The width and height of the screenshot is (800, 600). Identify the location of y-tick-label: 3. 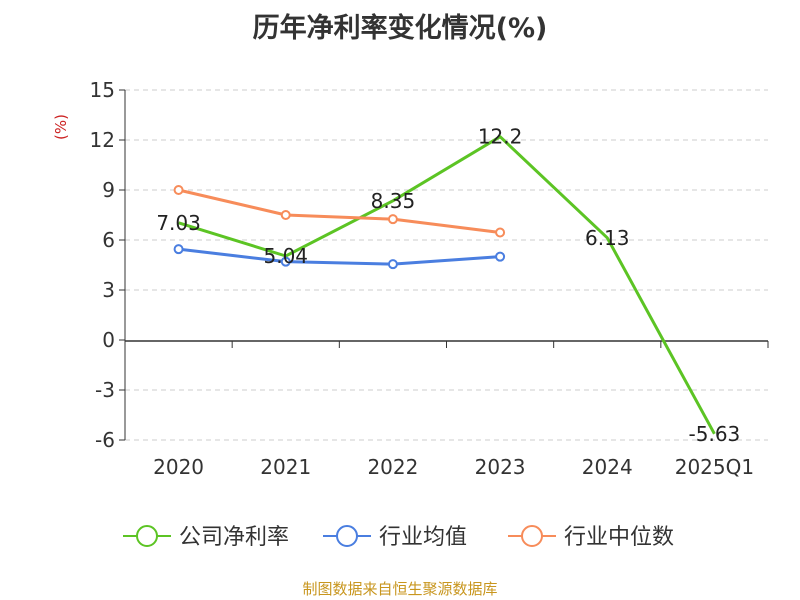
(108, 290).